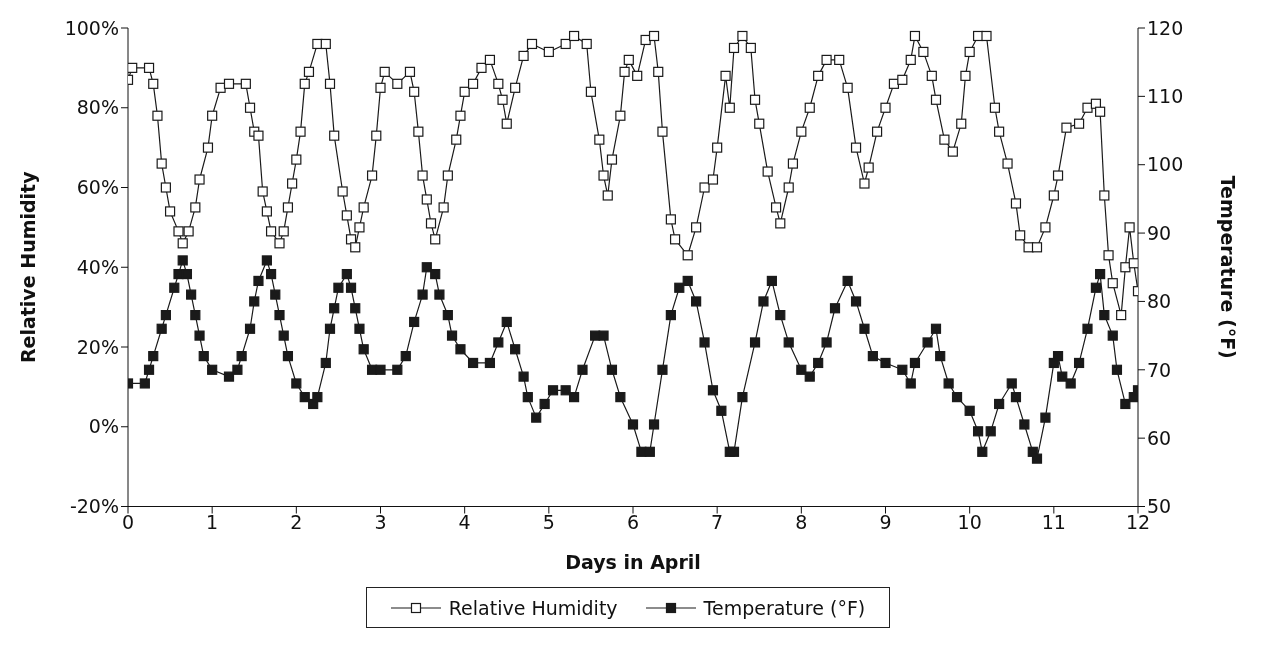 The height and width of the screenshot is (662, 1261). Describe the element at coordinates (97, 187) in the screenshot. I see `y-tick-label: 60%` at that location.